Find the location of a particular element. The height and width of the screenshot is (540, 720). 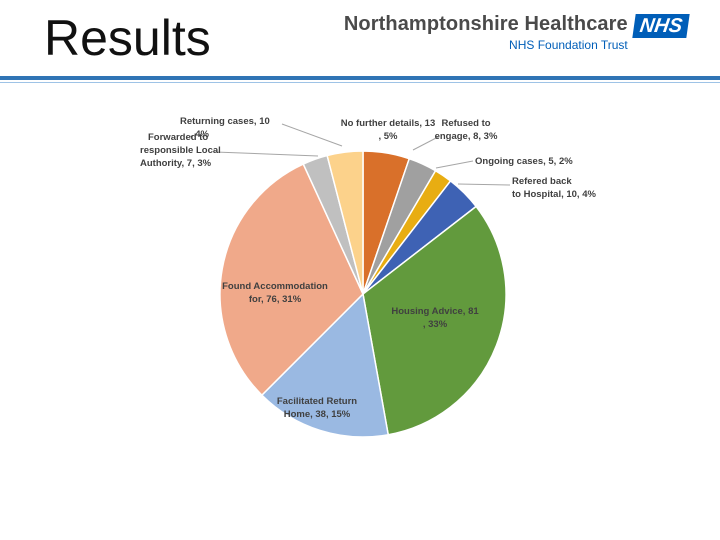

slice-label-refered-back-to-hospital: Refered back to Hospital, 10, 4% is located at coordinates (554, 188).